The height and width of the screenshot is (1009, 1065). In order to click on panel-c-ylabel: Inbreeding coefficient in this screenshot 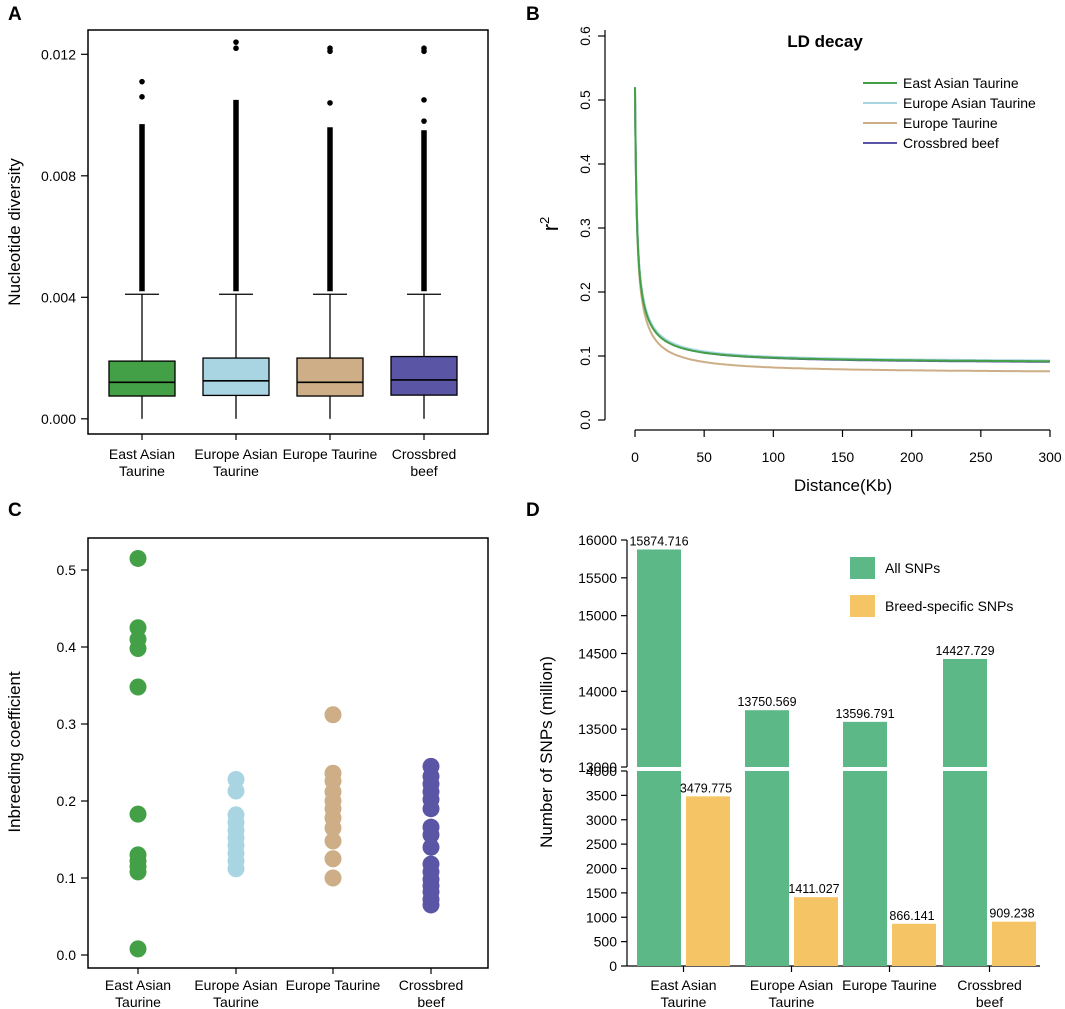, I will do `click(14, 752)`.